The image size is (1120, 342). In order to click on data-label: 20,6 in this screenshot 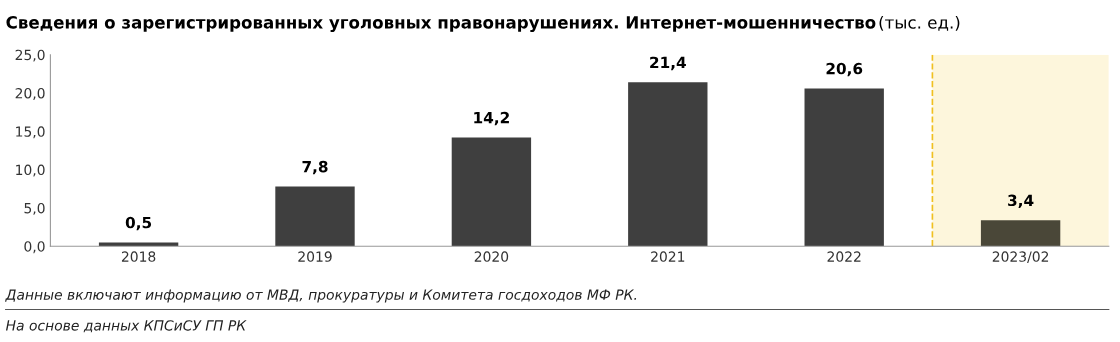, I will do `click(844, 69)`.